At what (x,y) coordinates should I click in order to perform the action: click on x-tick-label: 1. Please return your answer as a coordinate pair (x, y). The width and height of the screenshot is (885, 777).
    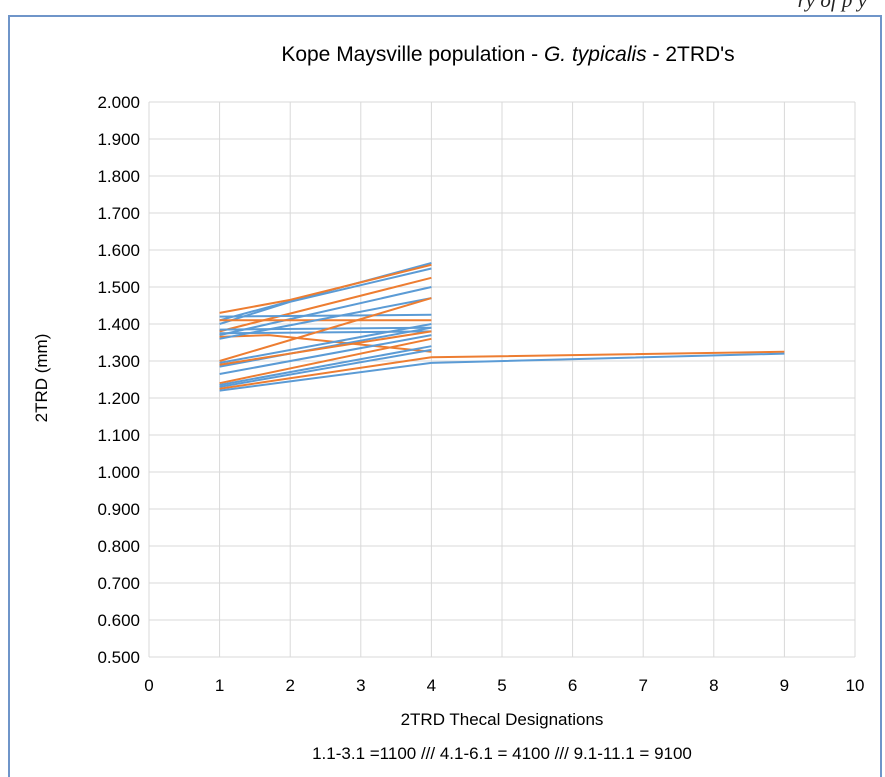
    Looking at the image, I should click on (219, 685).